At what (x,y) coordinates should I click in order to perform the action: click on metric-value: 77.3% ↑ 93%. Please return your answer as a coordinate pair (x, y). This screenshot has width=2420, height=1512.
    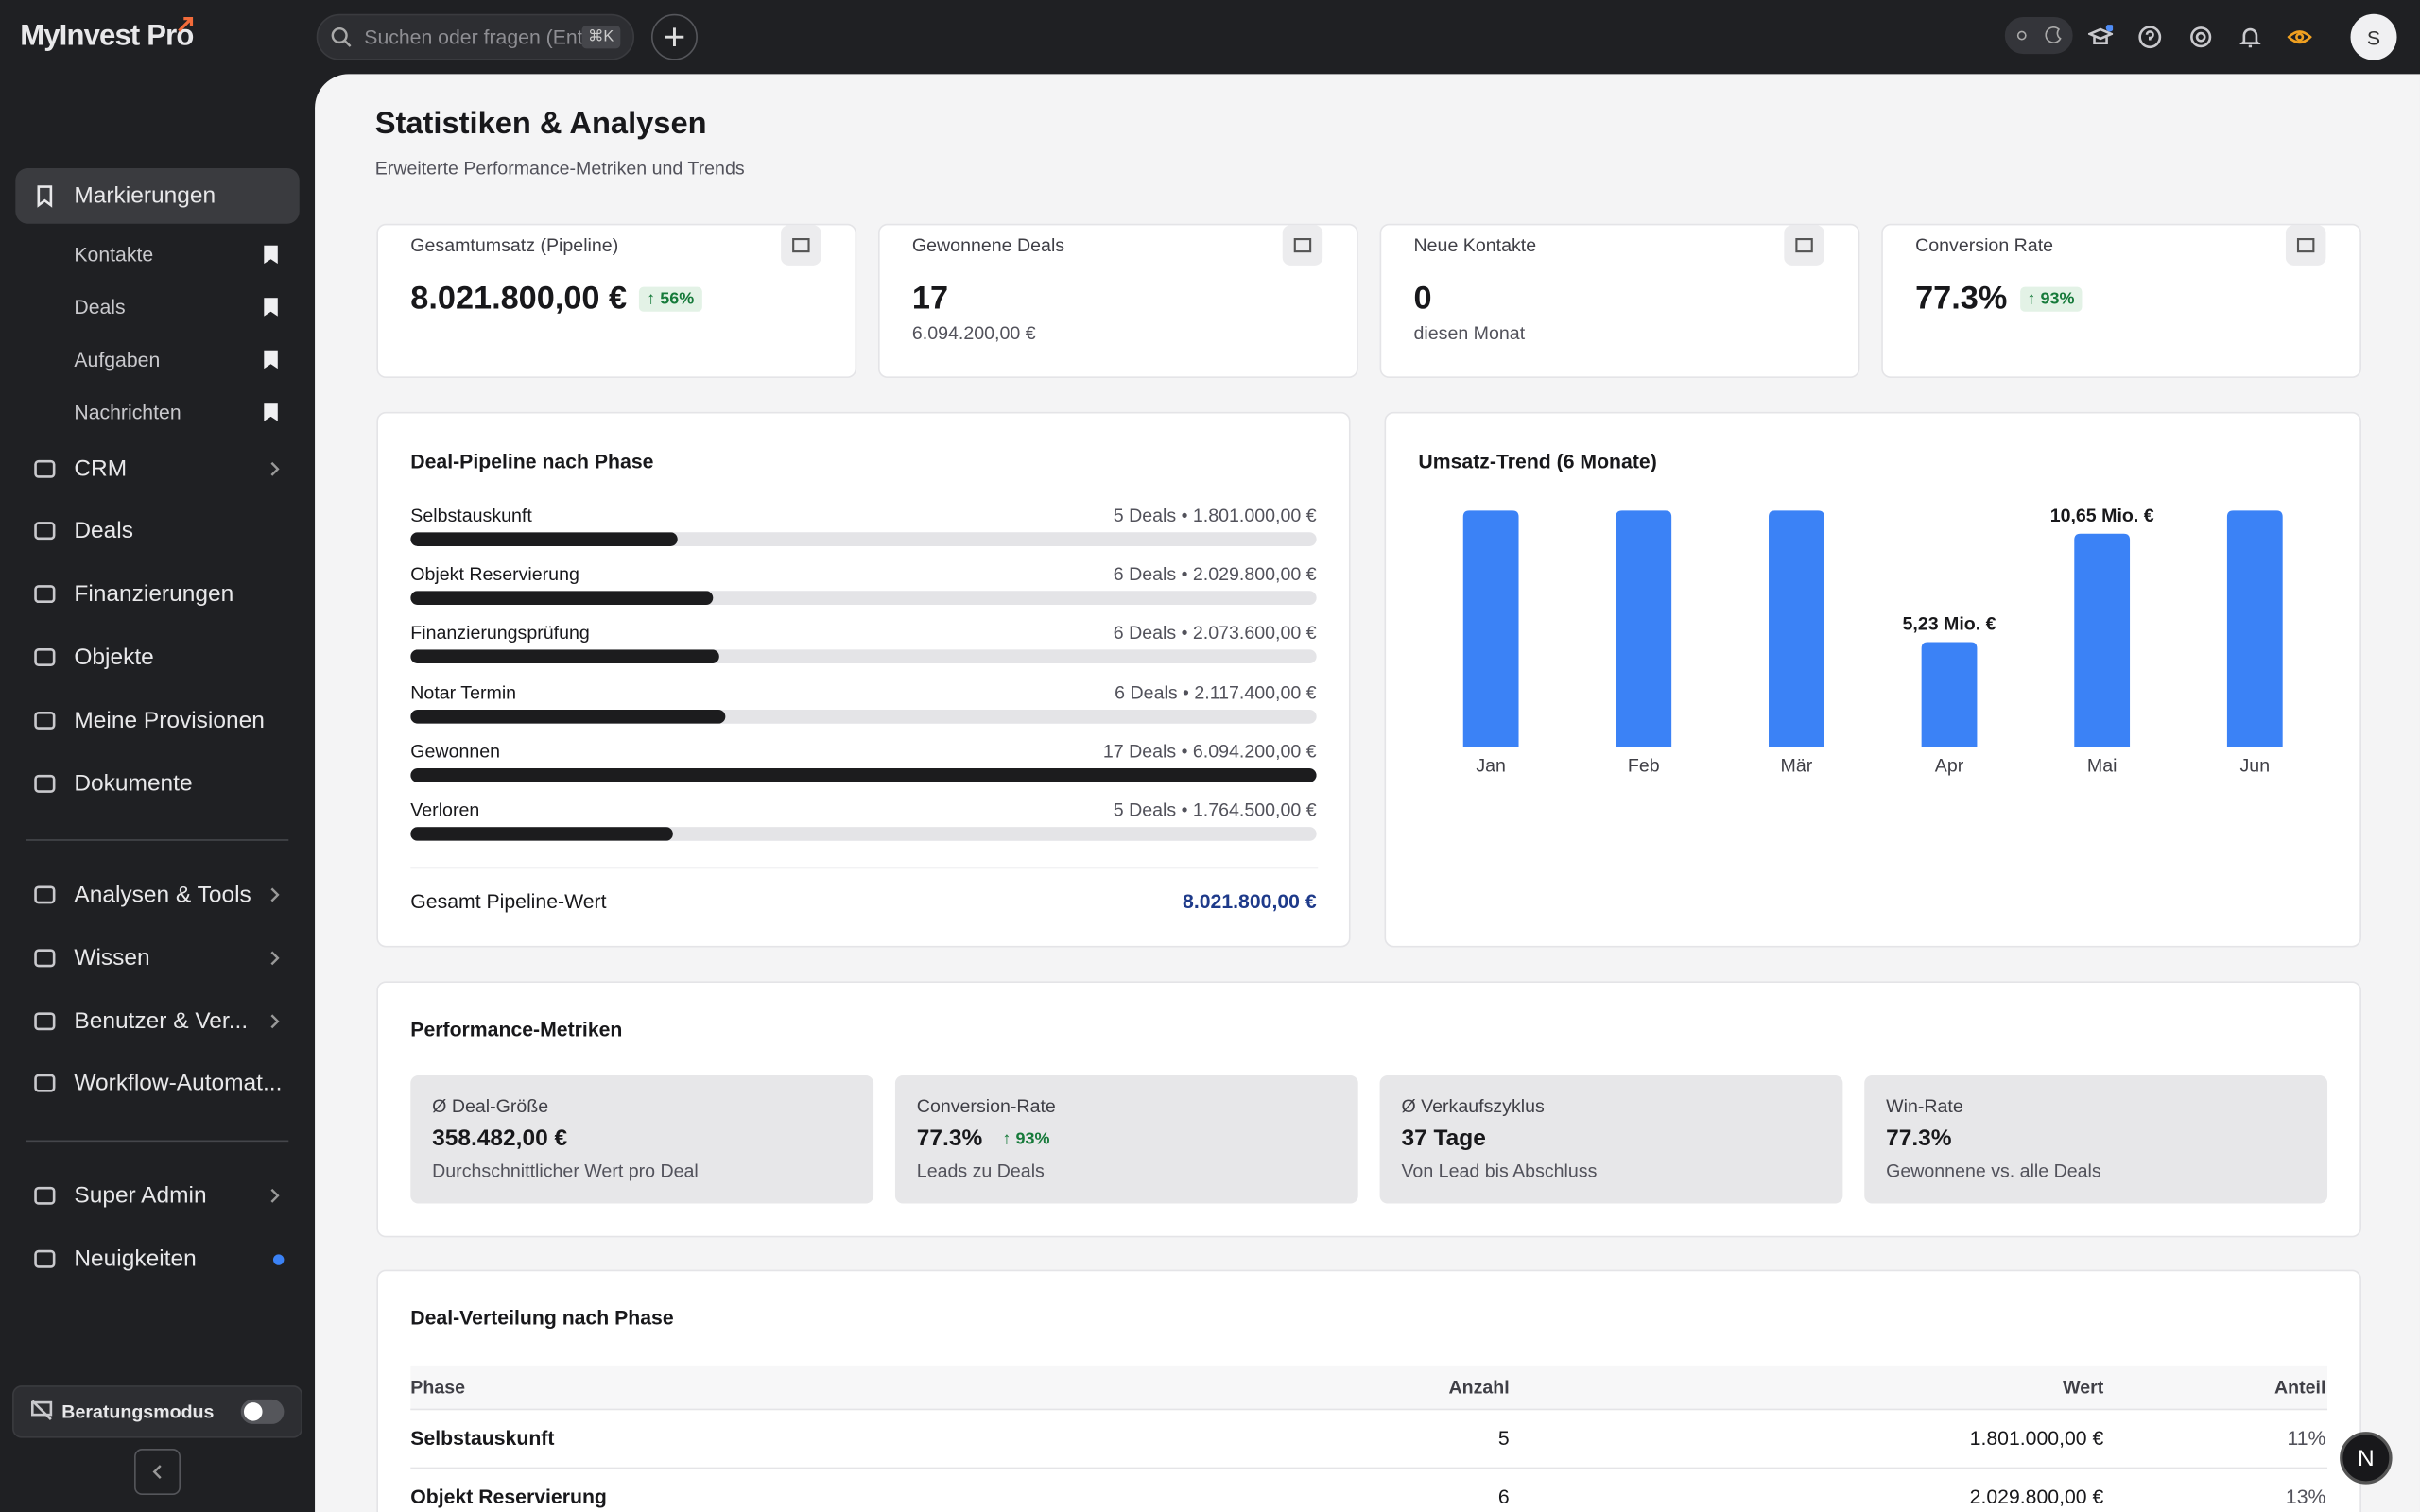
    Looking at the image, I should click on (987, 1138).